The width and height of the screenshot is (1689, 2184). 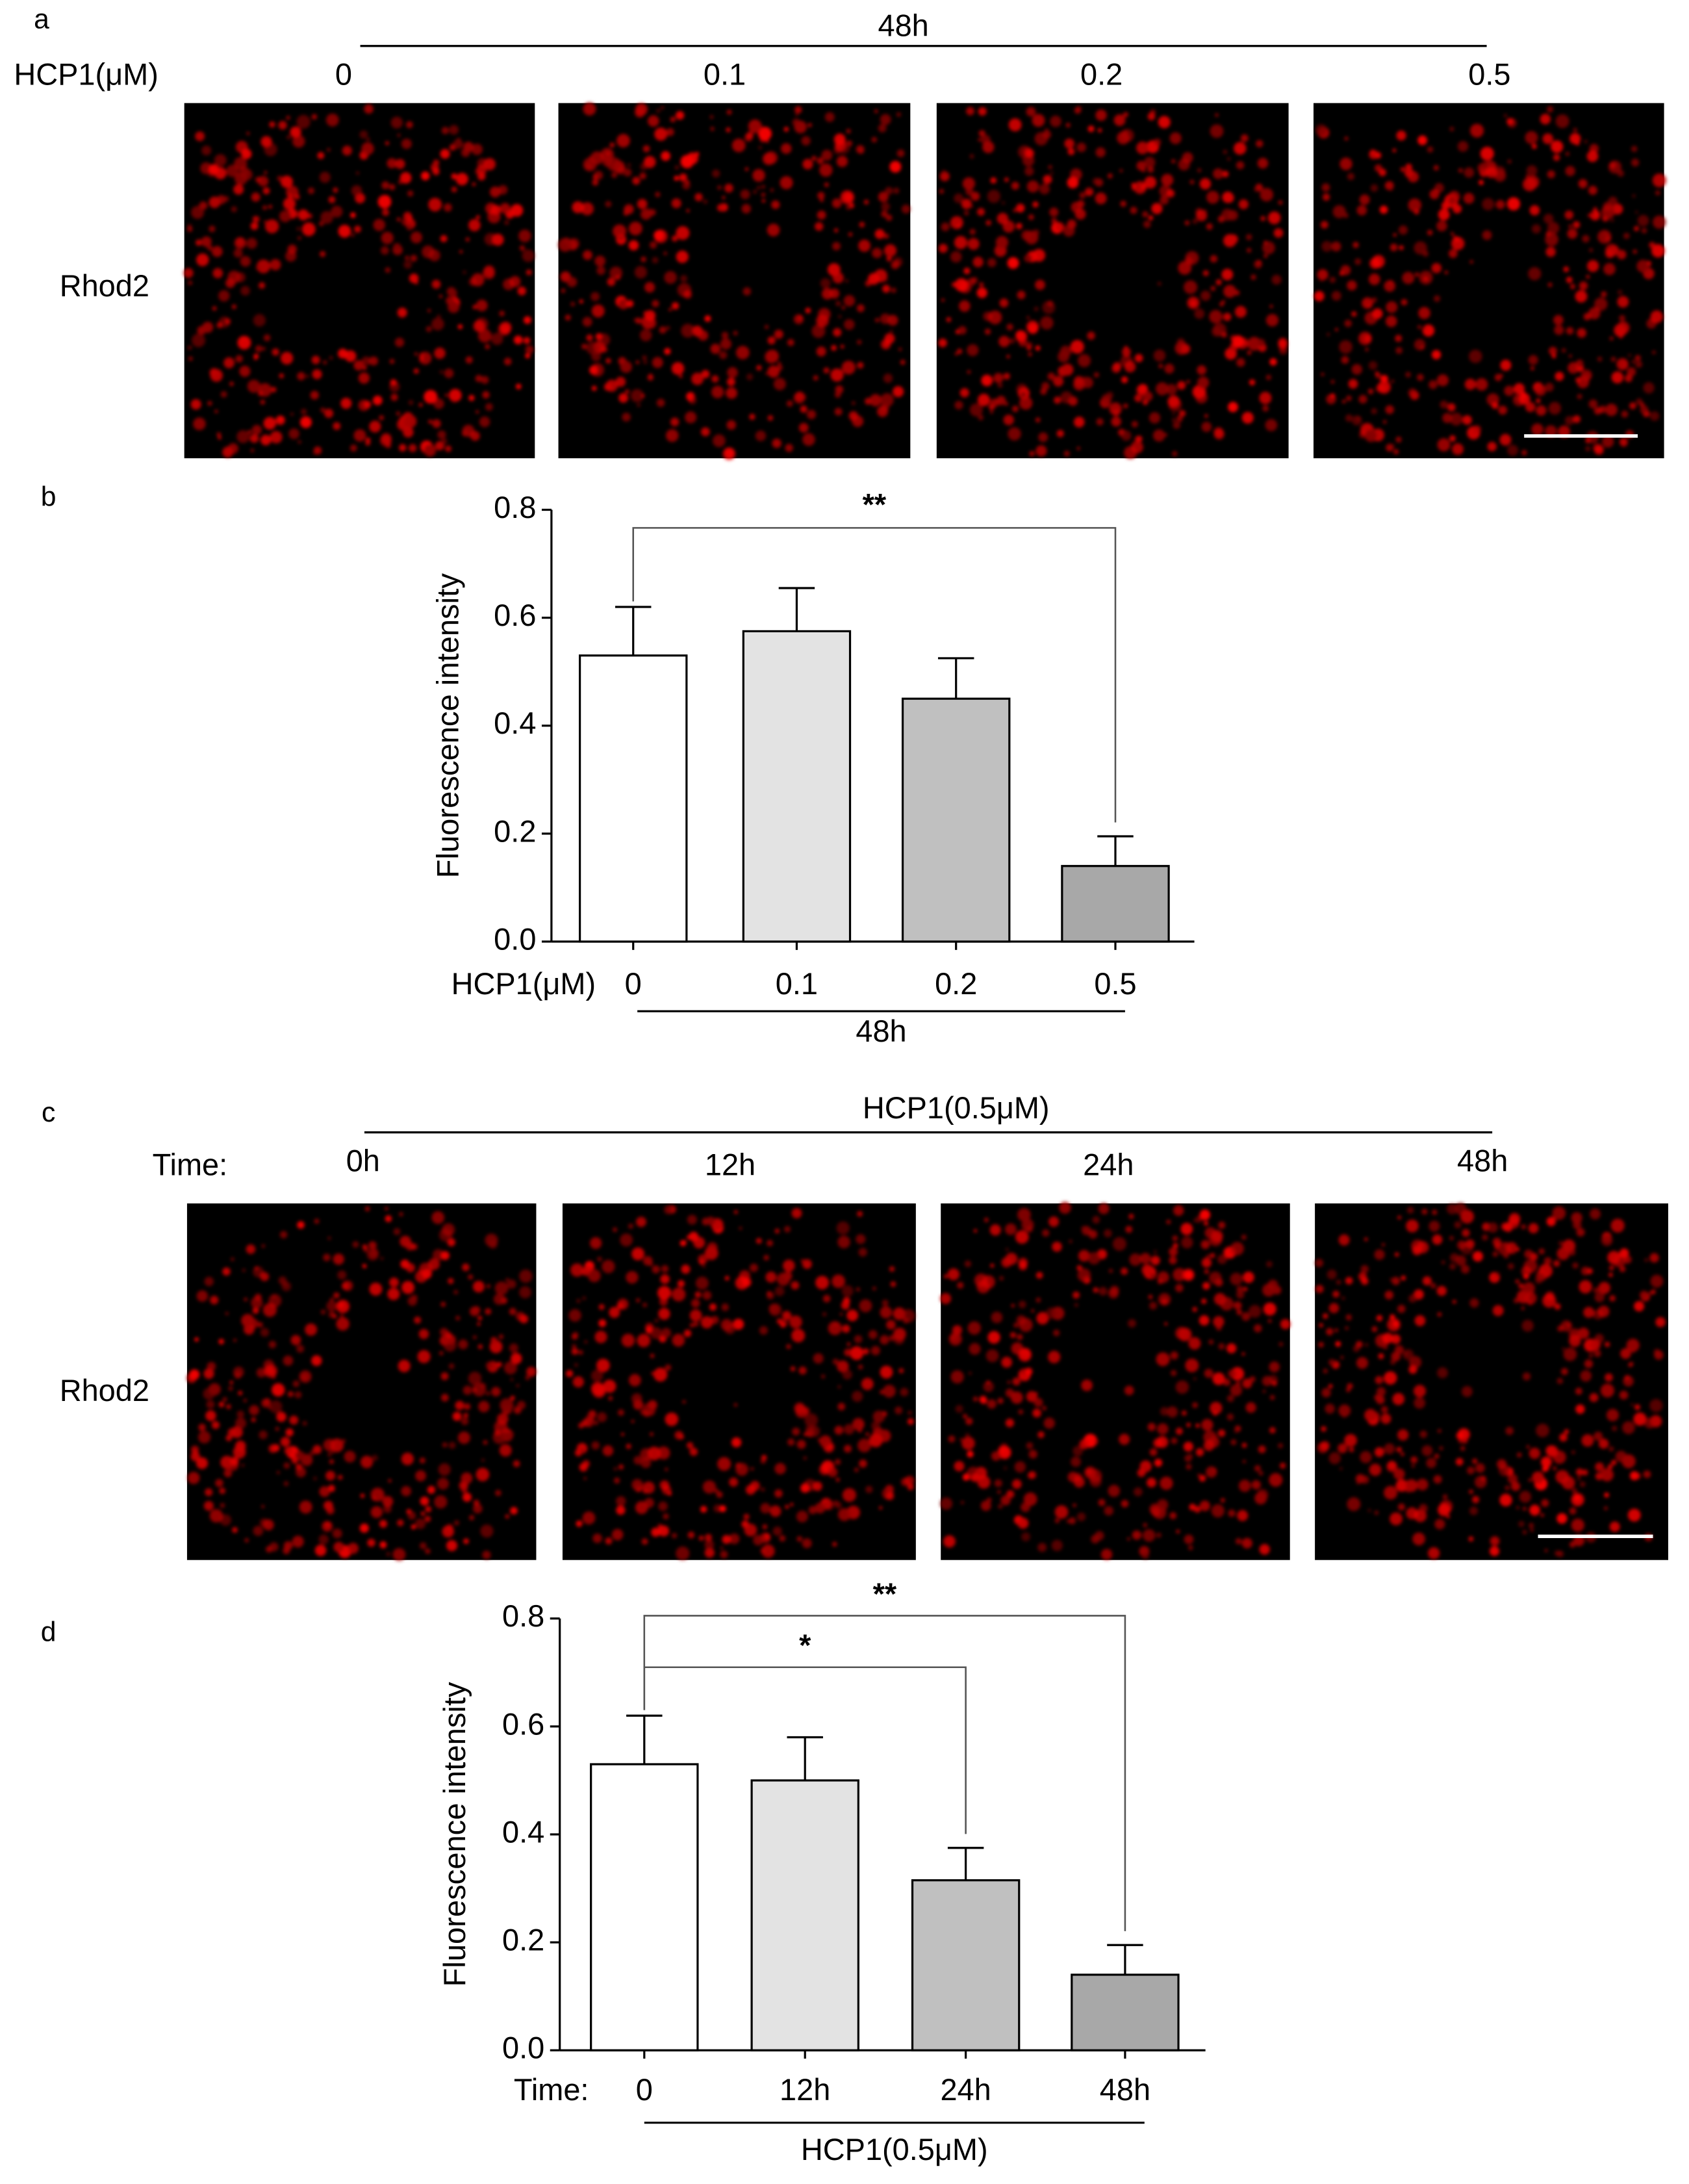 What do you see at coordinates (956, 983) in the screenshot?
I see `x-tick-label: 0.2` at bounding box center [956, 983].